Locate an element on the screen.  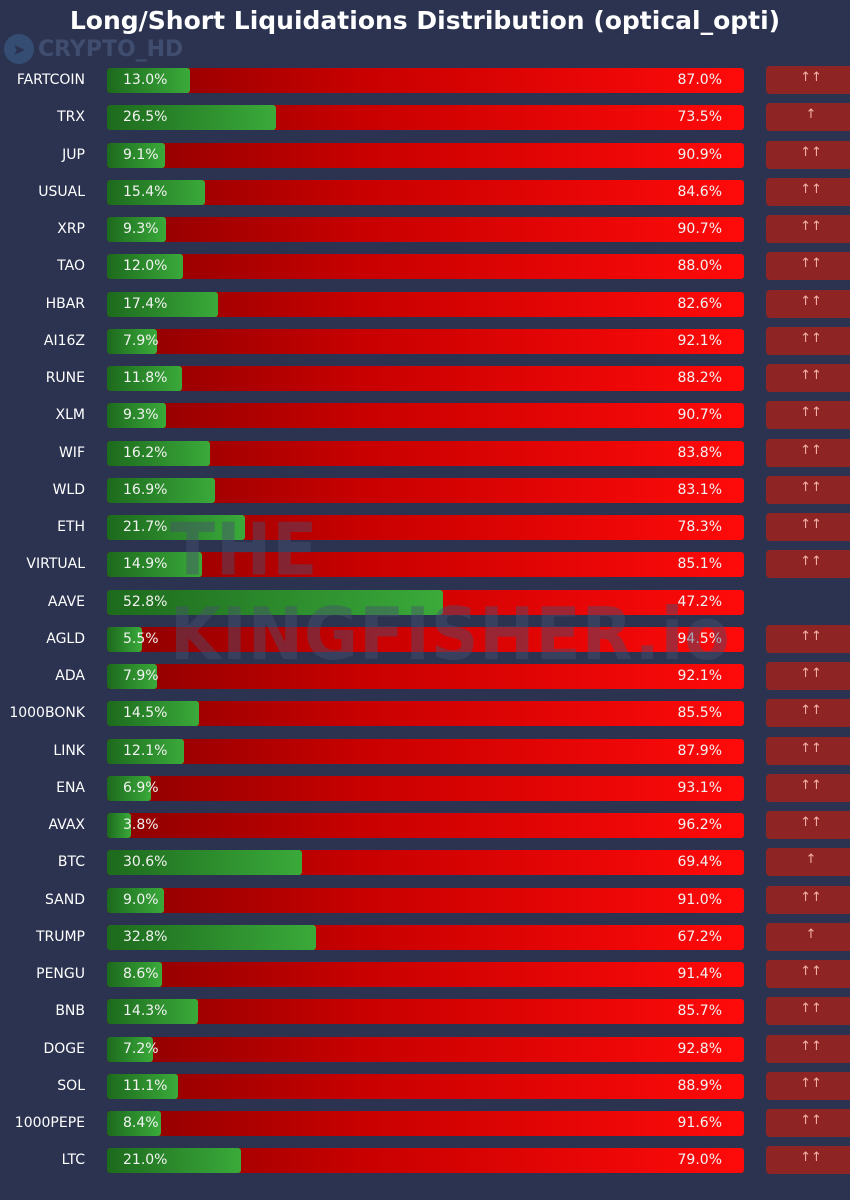
short-bar: 26.5% 73.5% is located at coordinates (425, 118).